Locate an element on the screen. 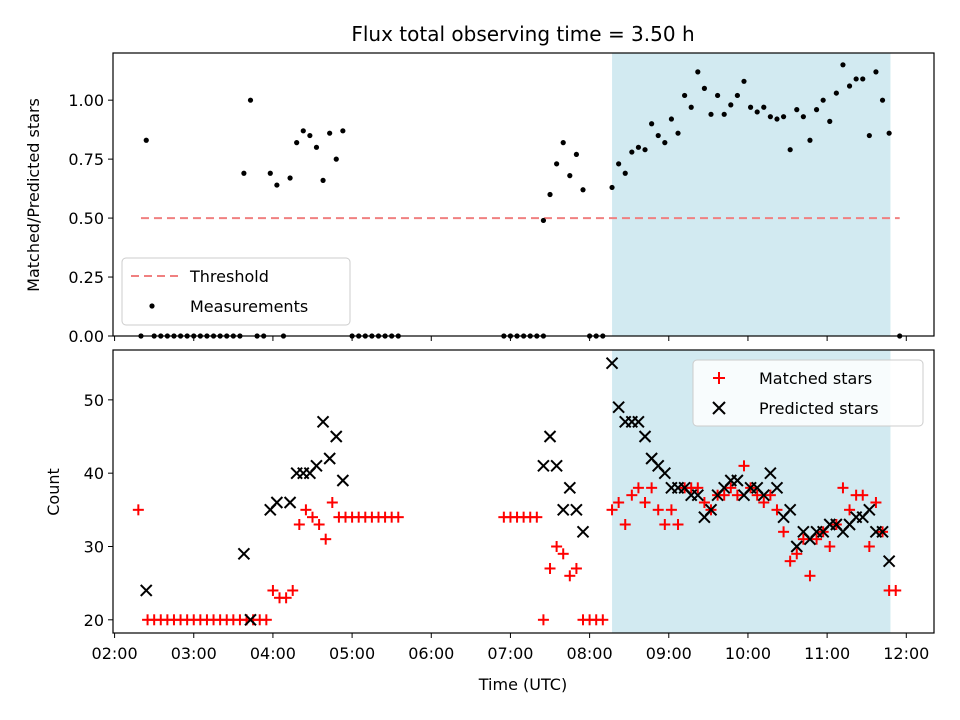 The image size is (960, 720). legend-threshold-label: Threshold is located at coordinates (229, 276).